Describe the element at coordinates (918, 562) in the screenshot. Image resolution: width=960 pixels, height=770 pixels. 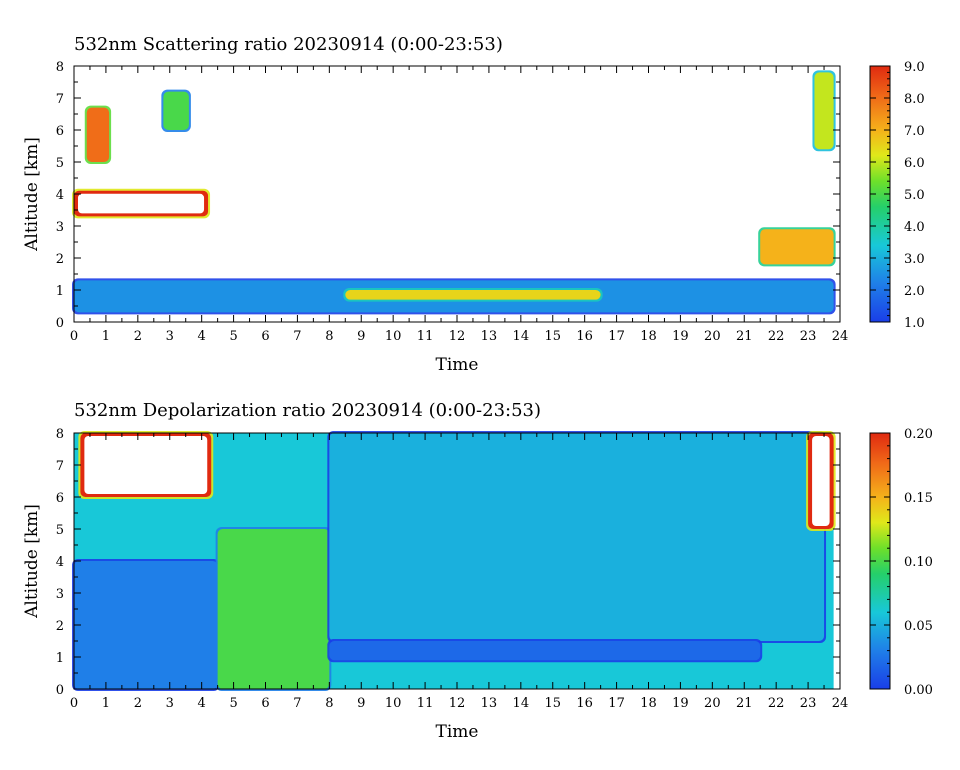
I see `colorbar-tick-label: 0.10` at that location.